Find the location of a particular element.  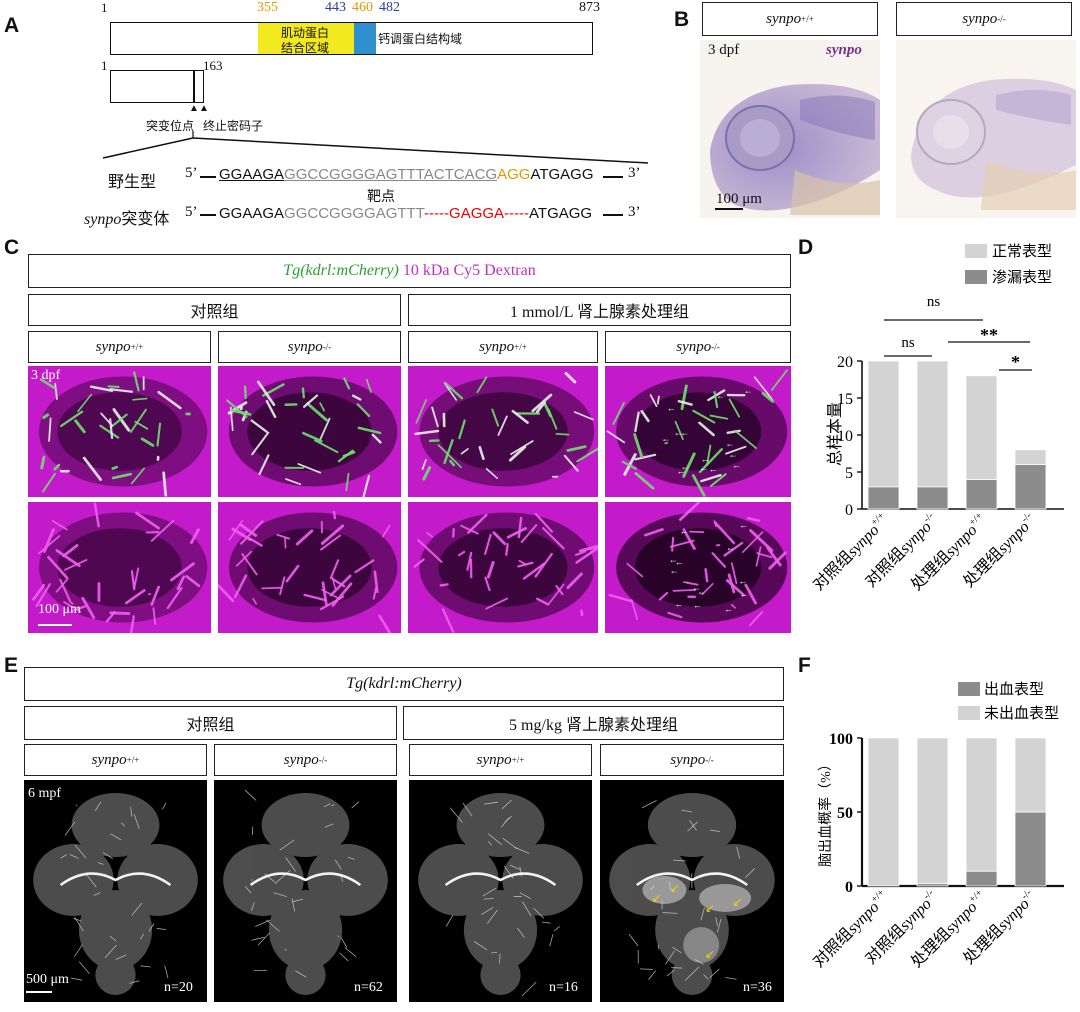

significance-label: ** is located at coordinates (989, 335).